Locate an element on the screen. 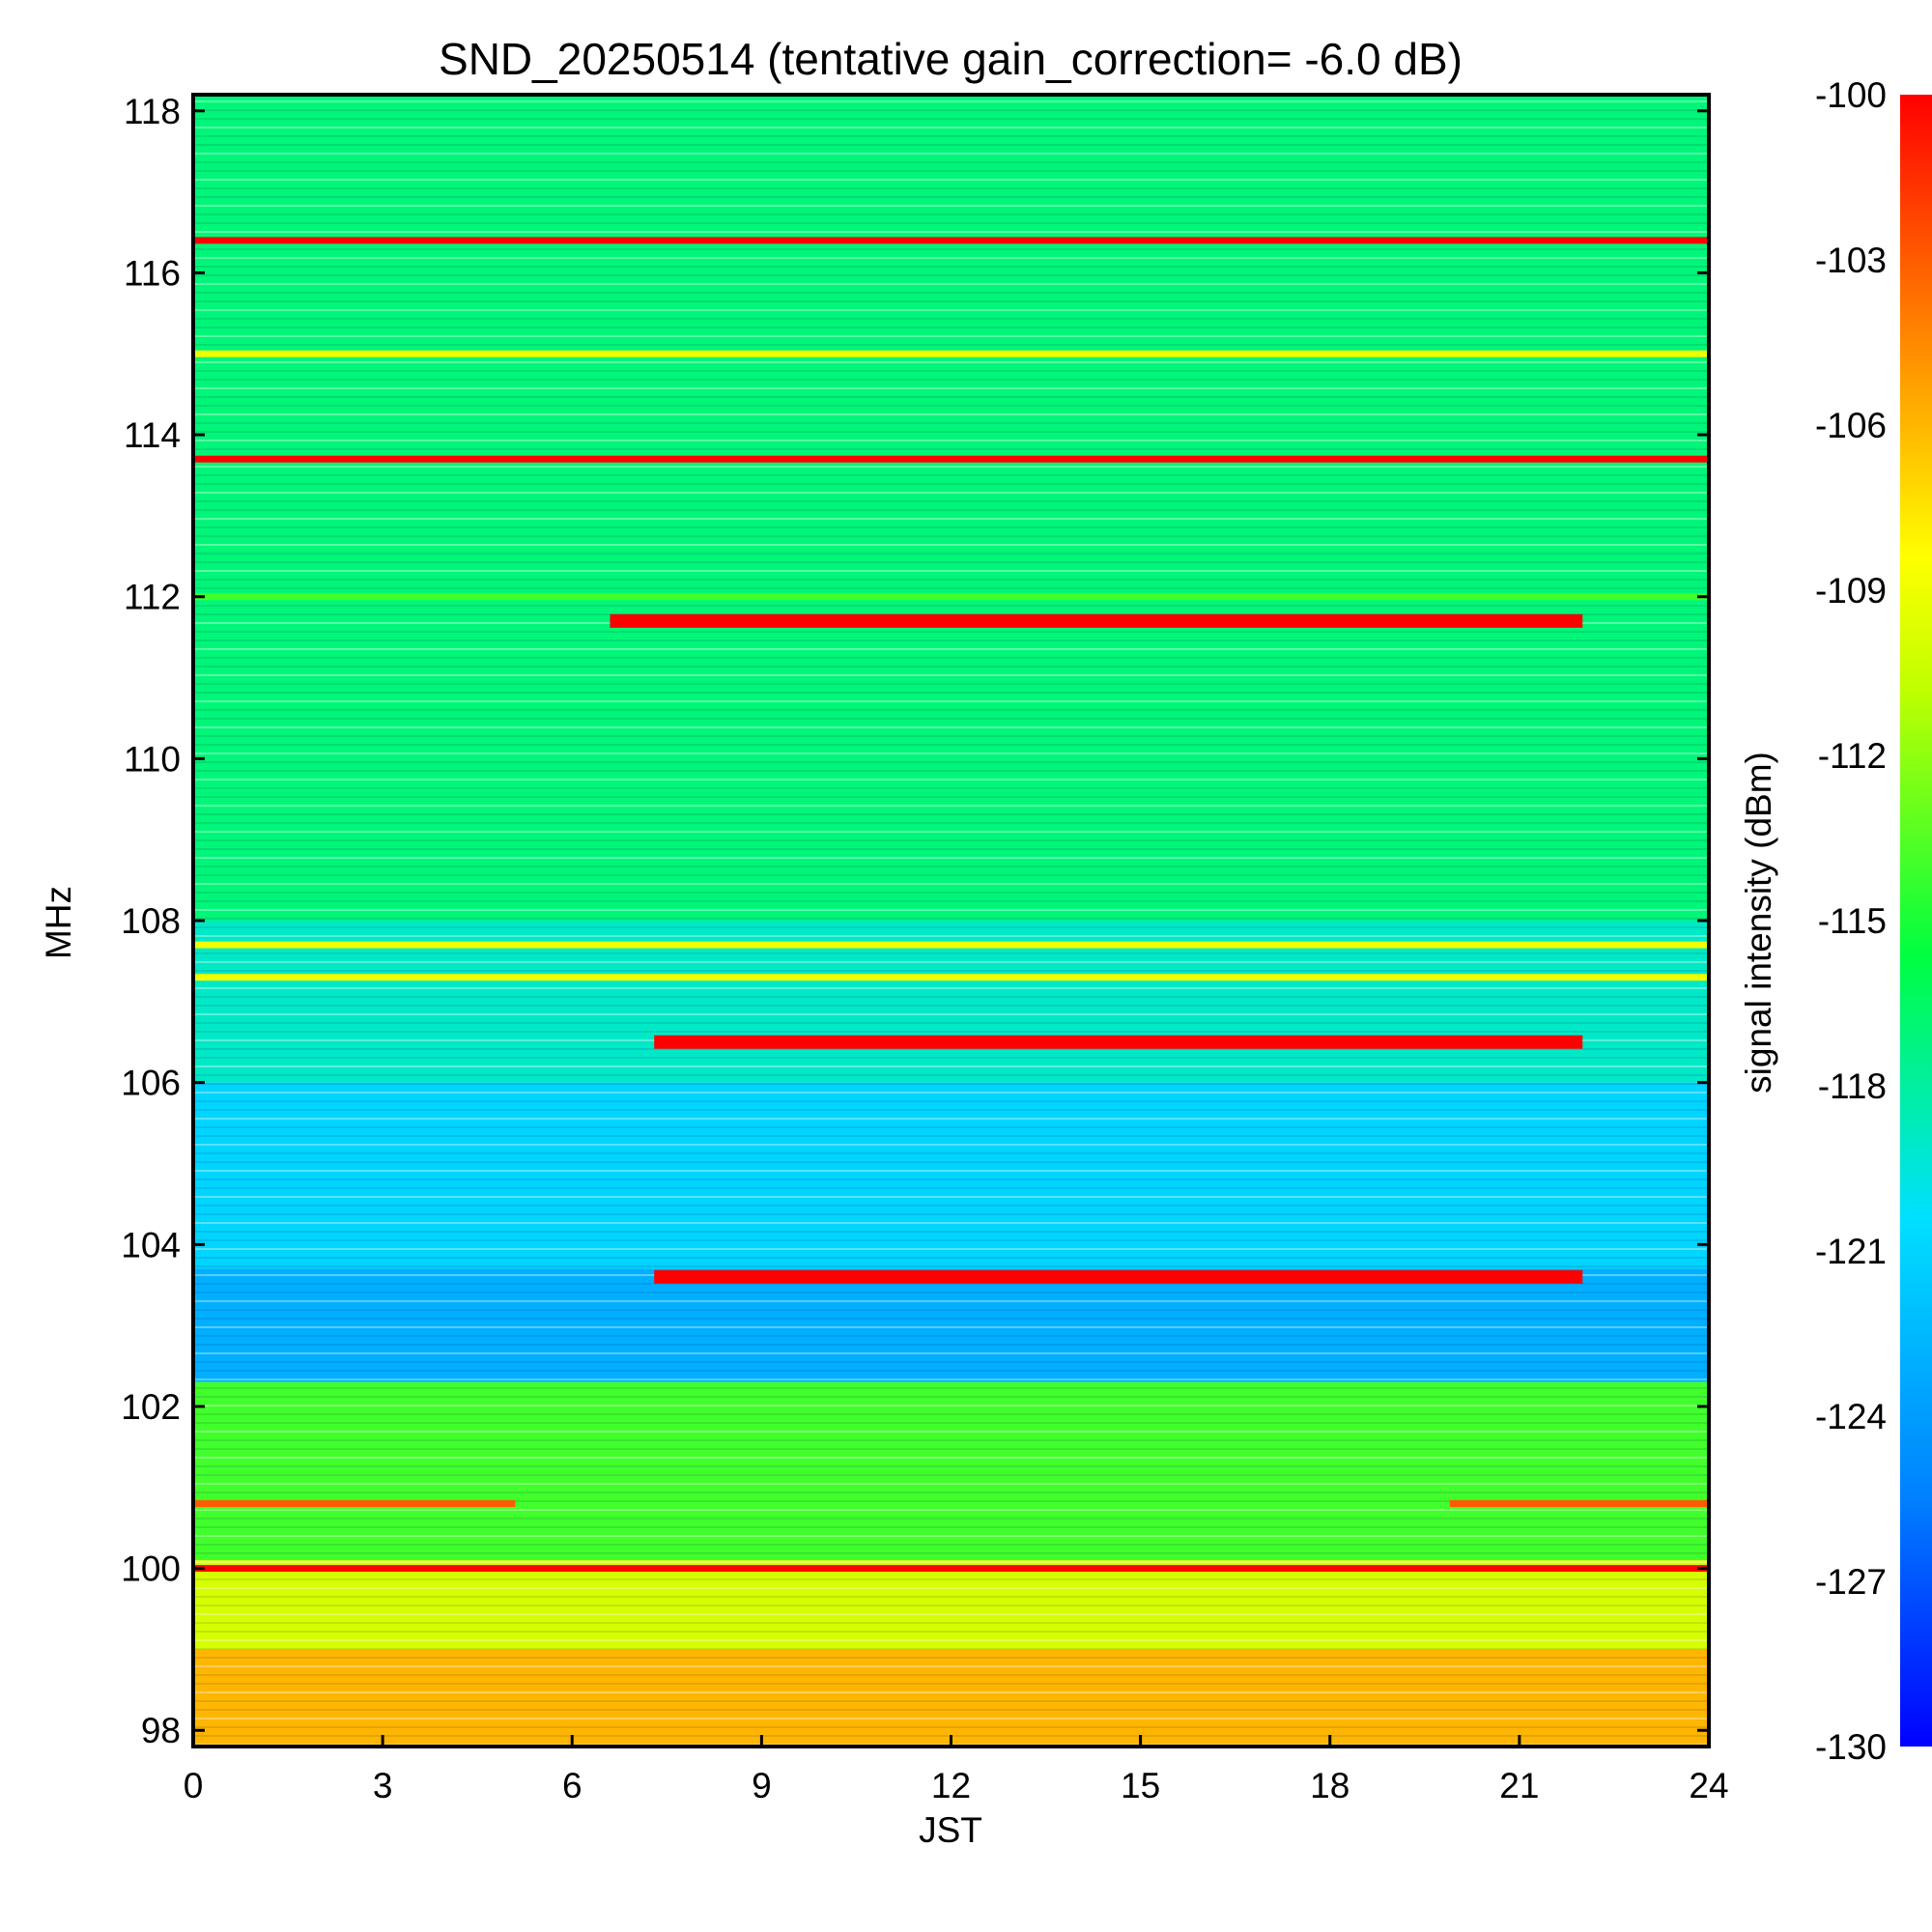 The image size is (1932, 1932). x-tick-label: 15 is located at coordinates (1140, 1785).